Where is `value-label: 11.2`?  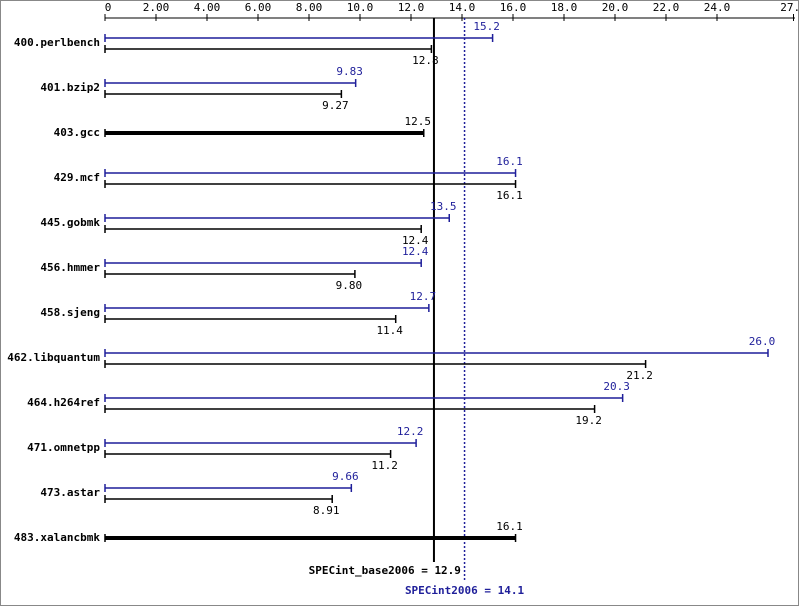 value-label: 11.2 is located at coordinates (384, 465).